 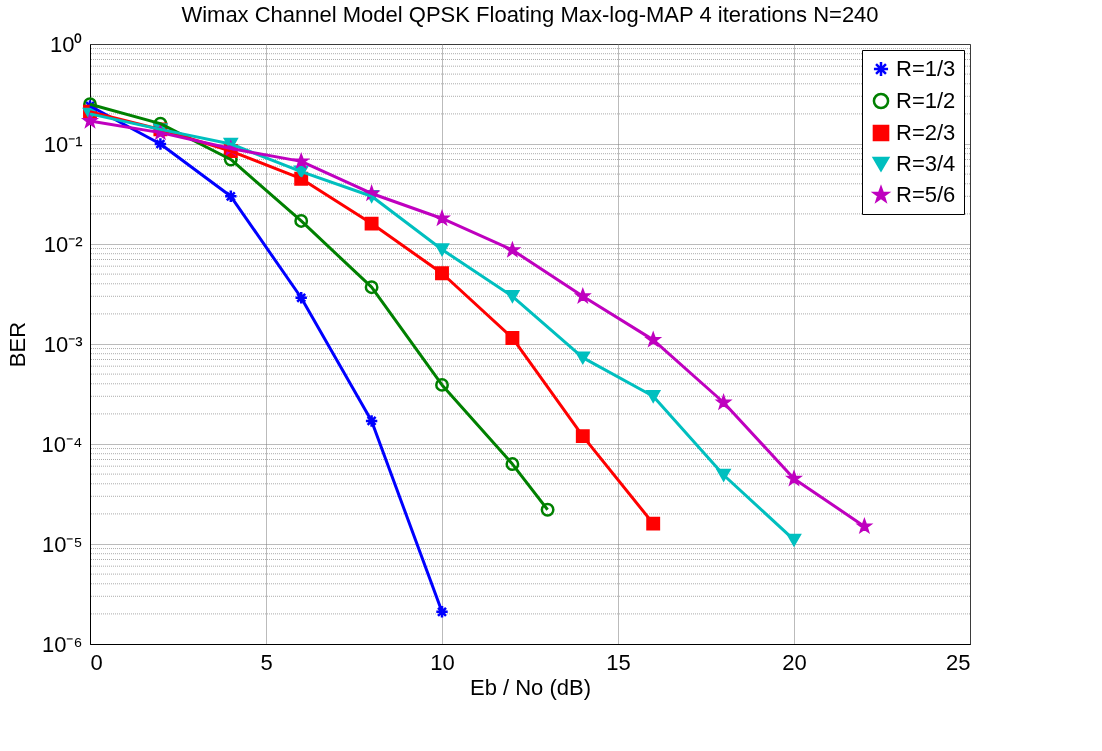 What do you see at coordinates (63, 144) in the screenshot?
I see `y-tick-label: 10⁻¹` at bounding box center [63, 144].